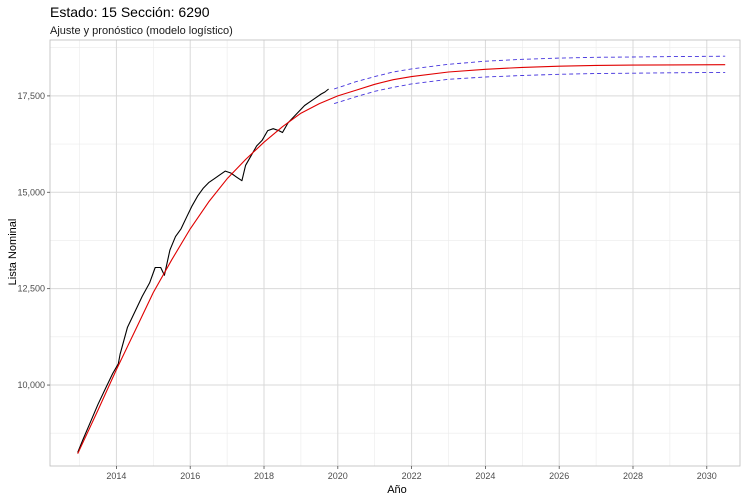  I want to click on lower-series-line, so click(529, 88).